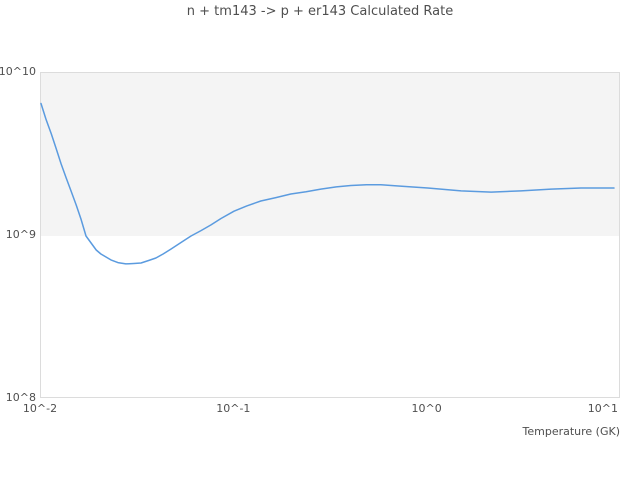 This screenshot has width=640, height=480. I want to click on x-tick-label: 10^1, so click(602, 408).